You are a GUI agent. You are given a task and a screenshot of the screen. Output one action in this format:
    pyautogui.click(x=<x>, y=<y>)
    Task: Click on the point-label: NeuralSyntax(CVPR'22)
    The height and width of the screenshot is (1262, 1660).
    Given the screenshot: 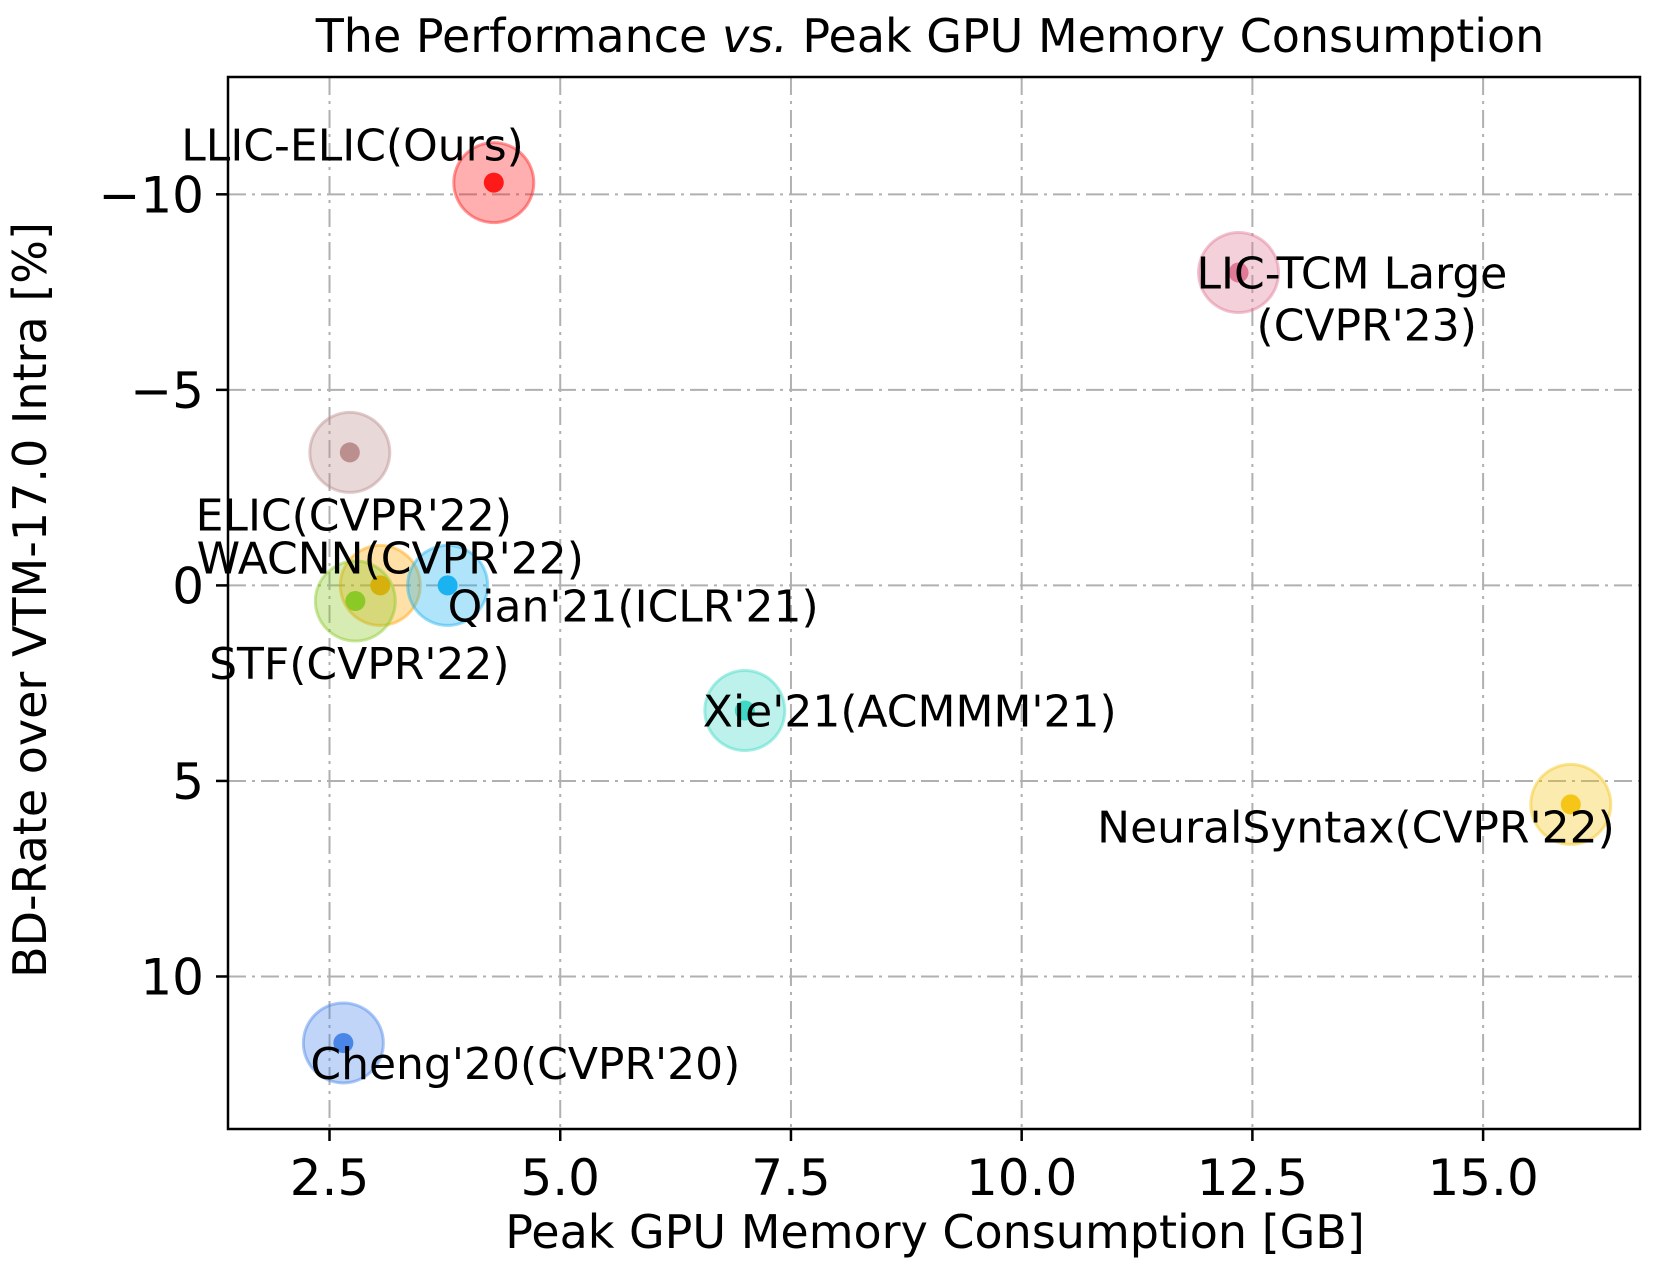 What is the action you would take?
    pyautogui.click(x=1356, y=827)
    